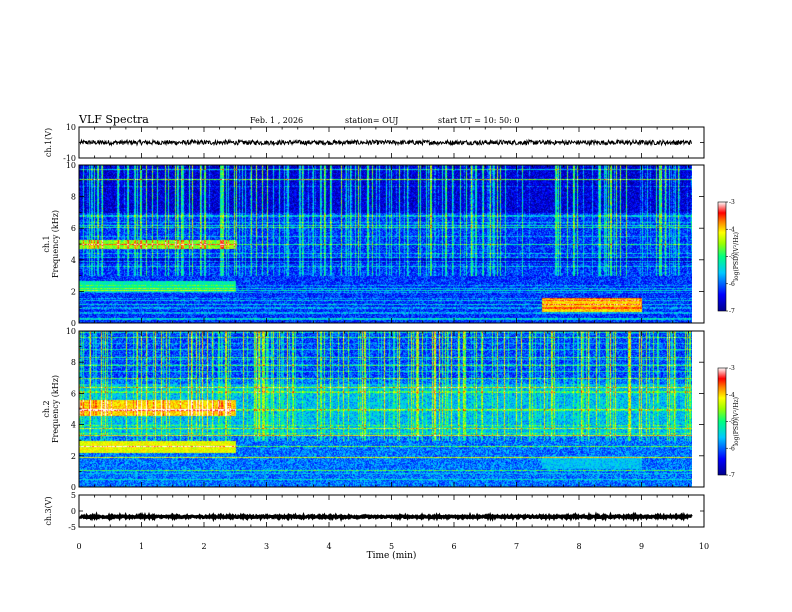 This screenshot has height=612, width=792. Describe the element at coordinates (276, 120) in the screenshot. I see `date-label: Feb. 1 , 2026` at that location.